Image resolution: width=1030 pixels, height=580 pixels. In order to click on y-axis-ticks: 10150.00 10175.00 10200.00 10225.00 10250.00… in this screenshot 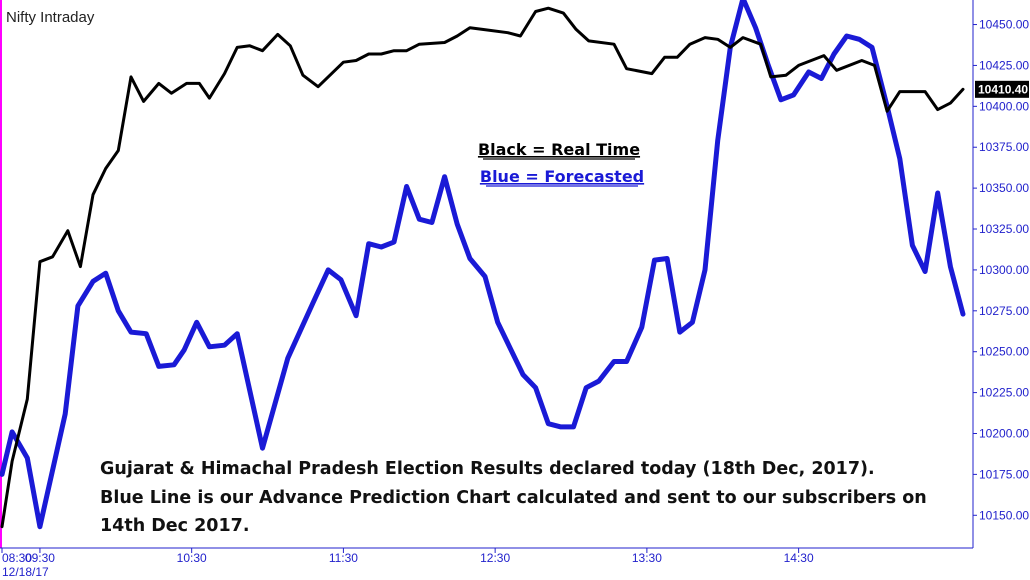, I will do `click(1001, 270)`.